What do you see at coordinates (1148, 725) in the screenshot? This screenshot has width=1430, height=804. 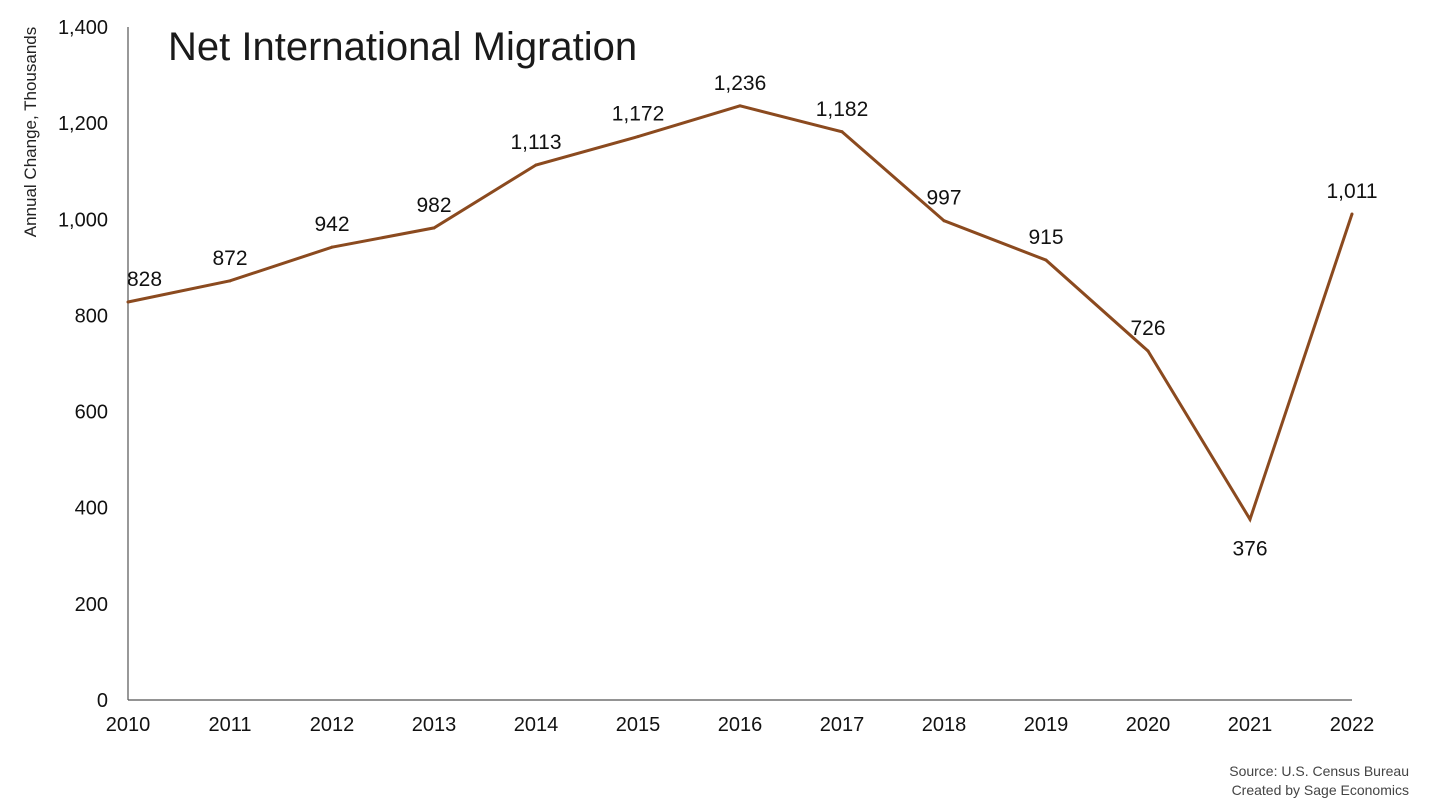 I see `x-tick-label: 2020` at bounding box center [1148, 725].